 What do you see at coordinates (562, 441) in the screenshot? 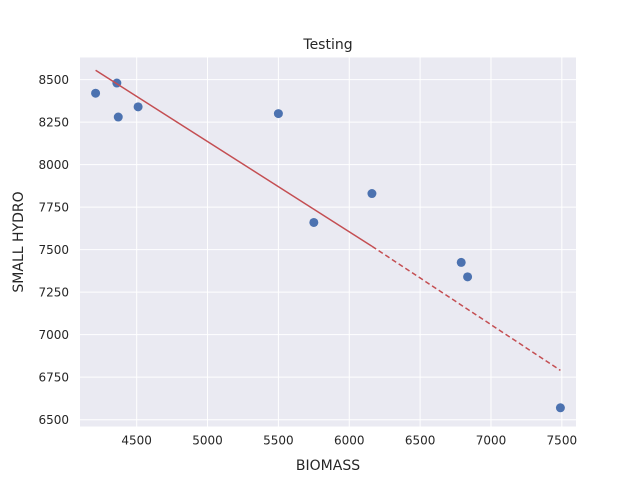
I see `x-tick-label: 7500` at bounding box center [562, 441].